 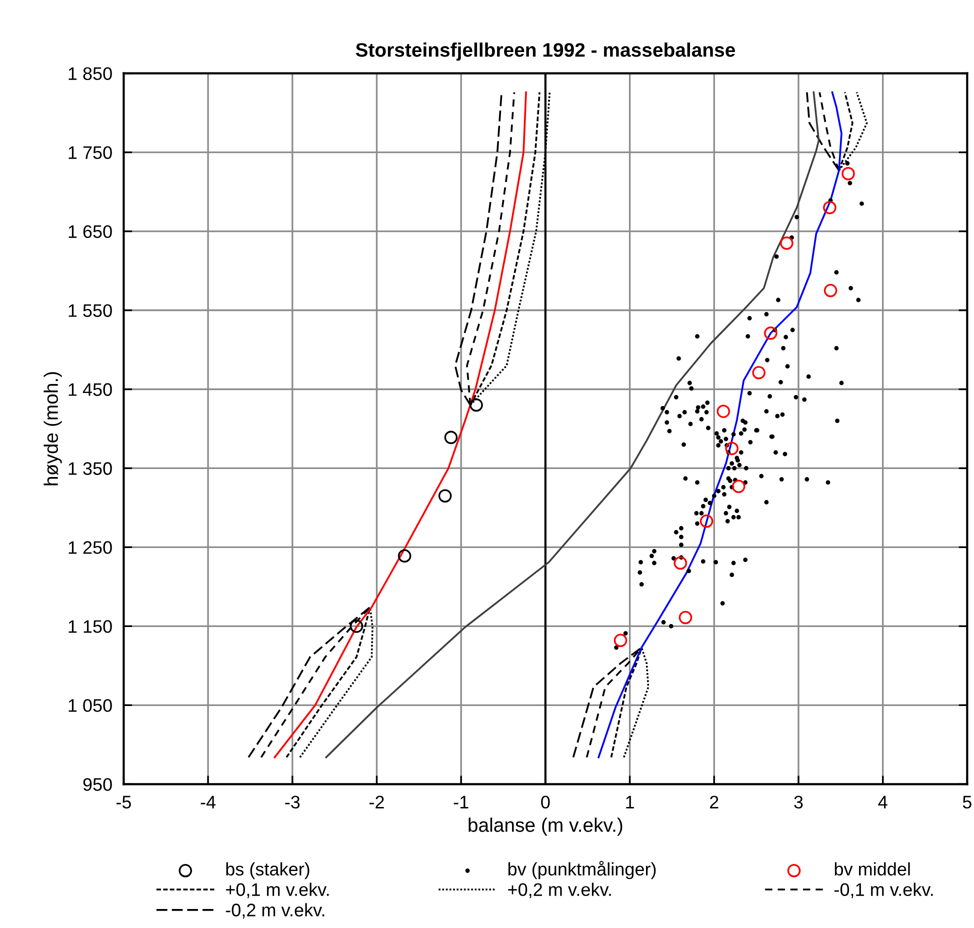 What do you see at coordinates (90, 705) in the screenshot?
I see `y-tick-label: 1 050` at bounding box center [90, 705].